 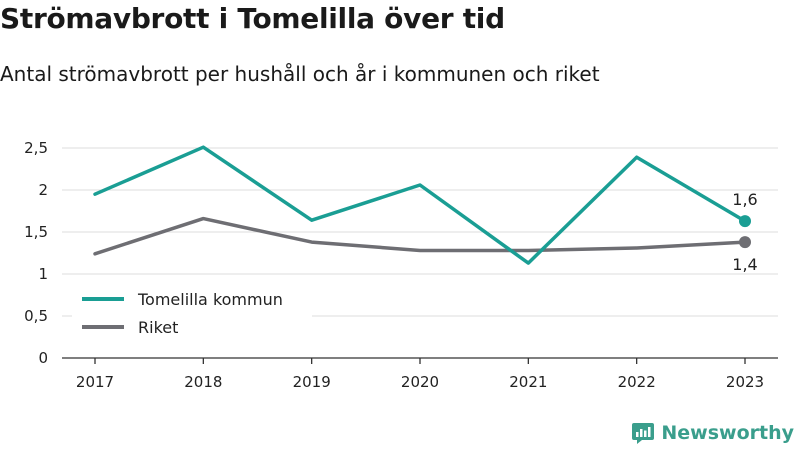 What do you see at coordinates (192, 314) in the screenshot?
I see `legend-background` at bounding box center [192, 314].